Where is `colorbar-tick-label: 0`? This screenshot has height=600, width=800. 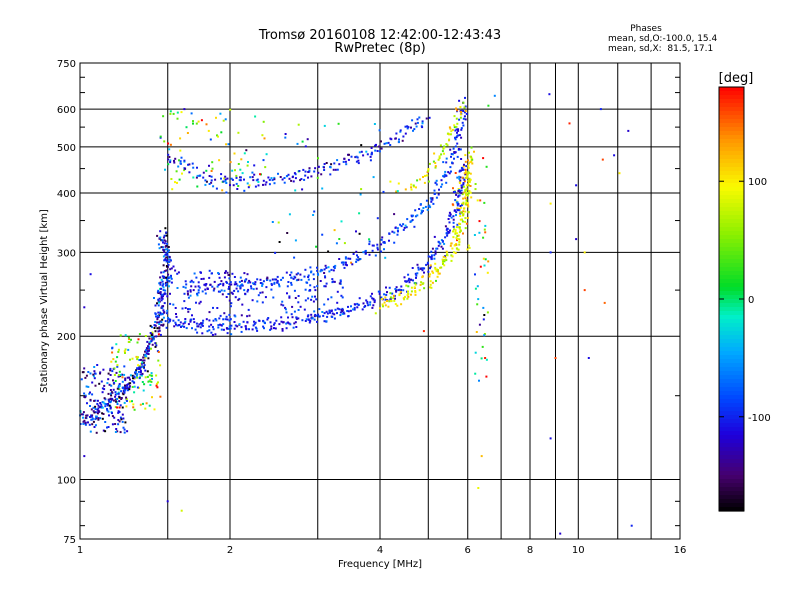 colorbar-tick-label: 0 is located at coordinates (751, 300).